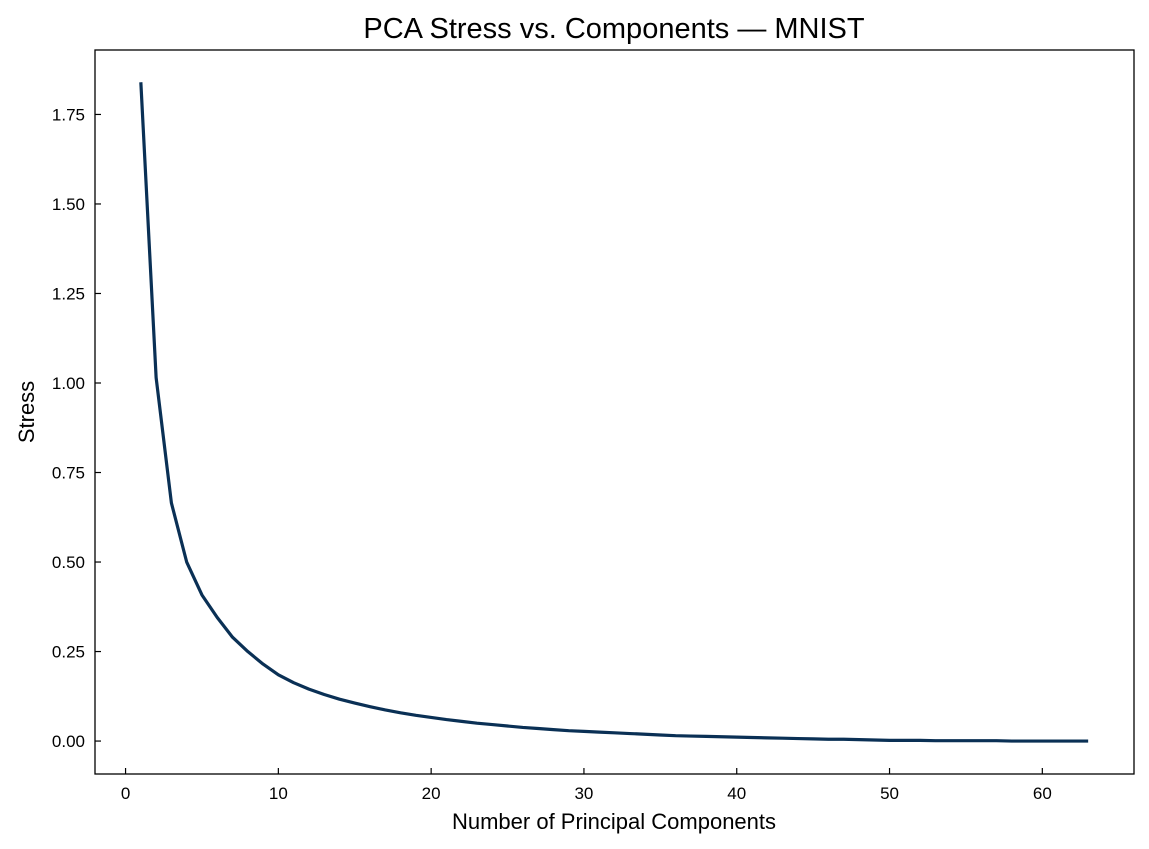 The width and height of the screenshot is (1149, 849). I want to click on x-axis-ticks: 0 10 20 30 40 50 60, so click(586, 785).